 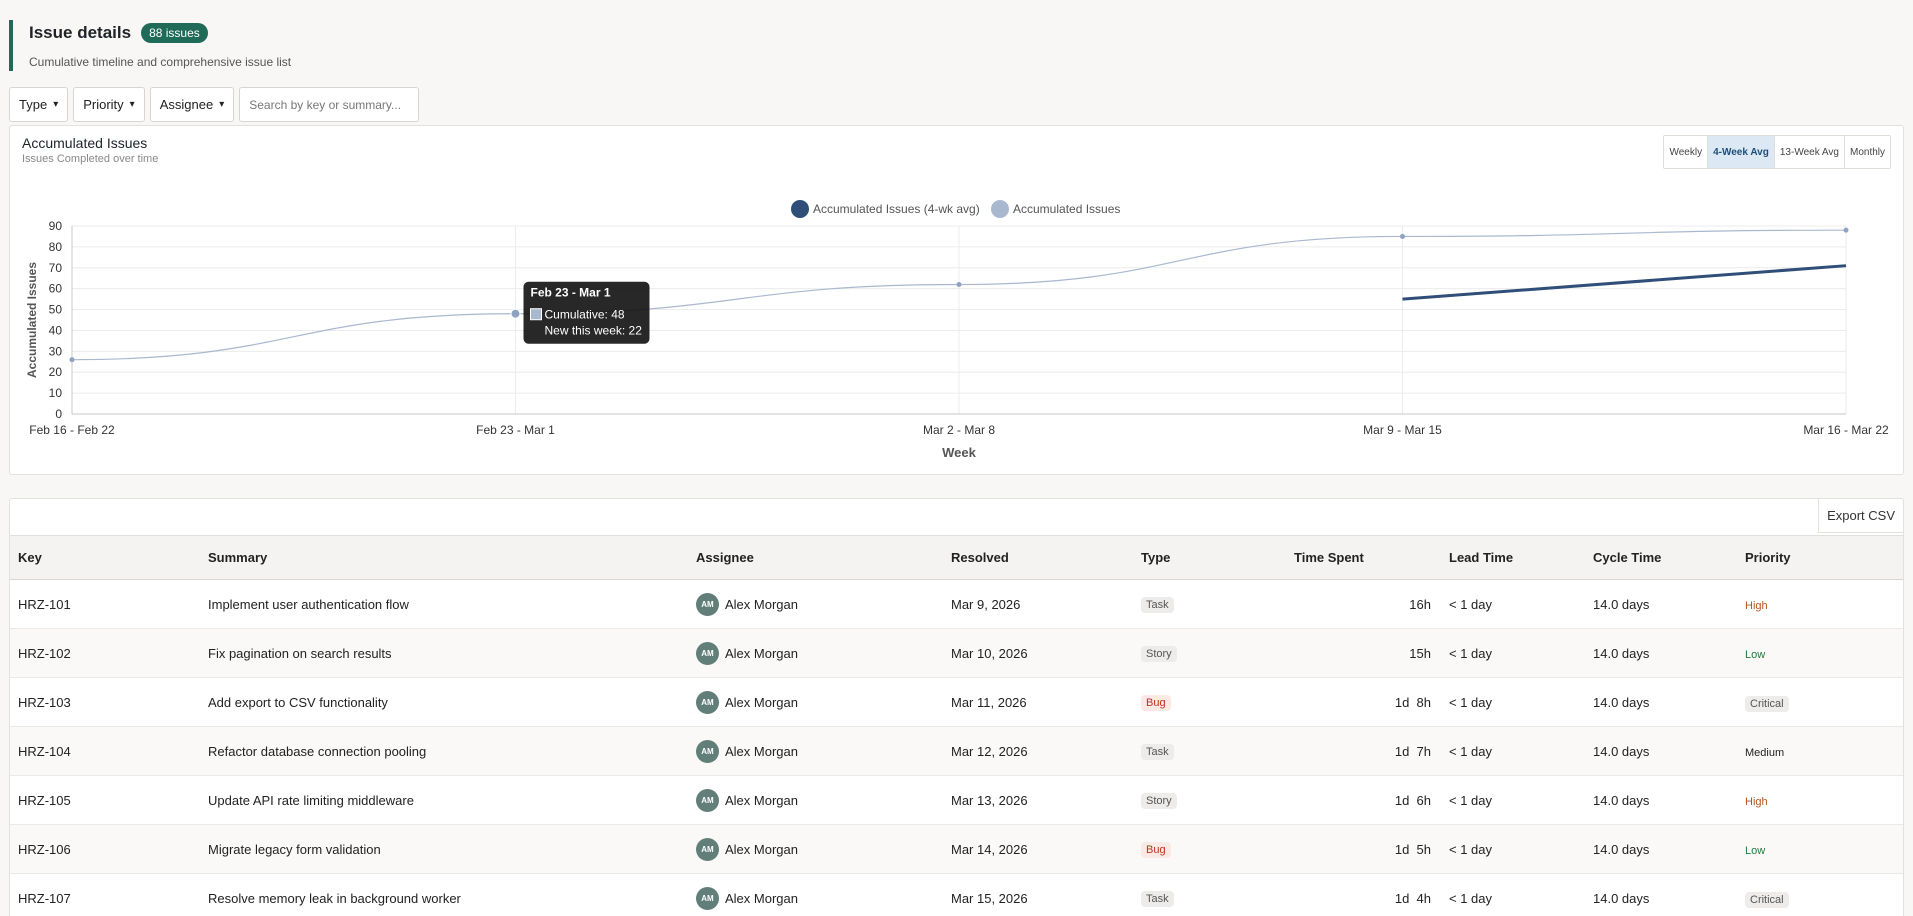 I want to click on hovered-data-point, so click(x=515, y=313).